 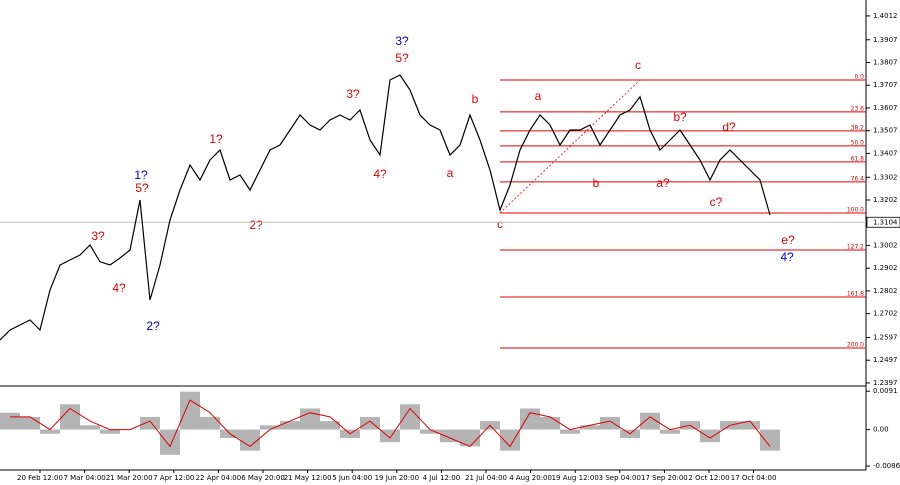 What do you see at coordinates (885, 268) in the screenshot?
I see `y-tick-label: 1.2902` at bounding box center [885, 268].